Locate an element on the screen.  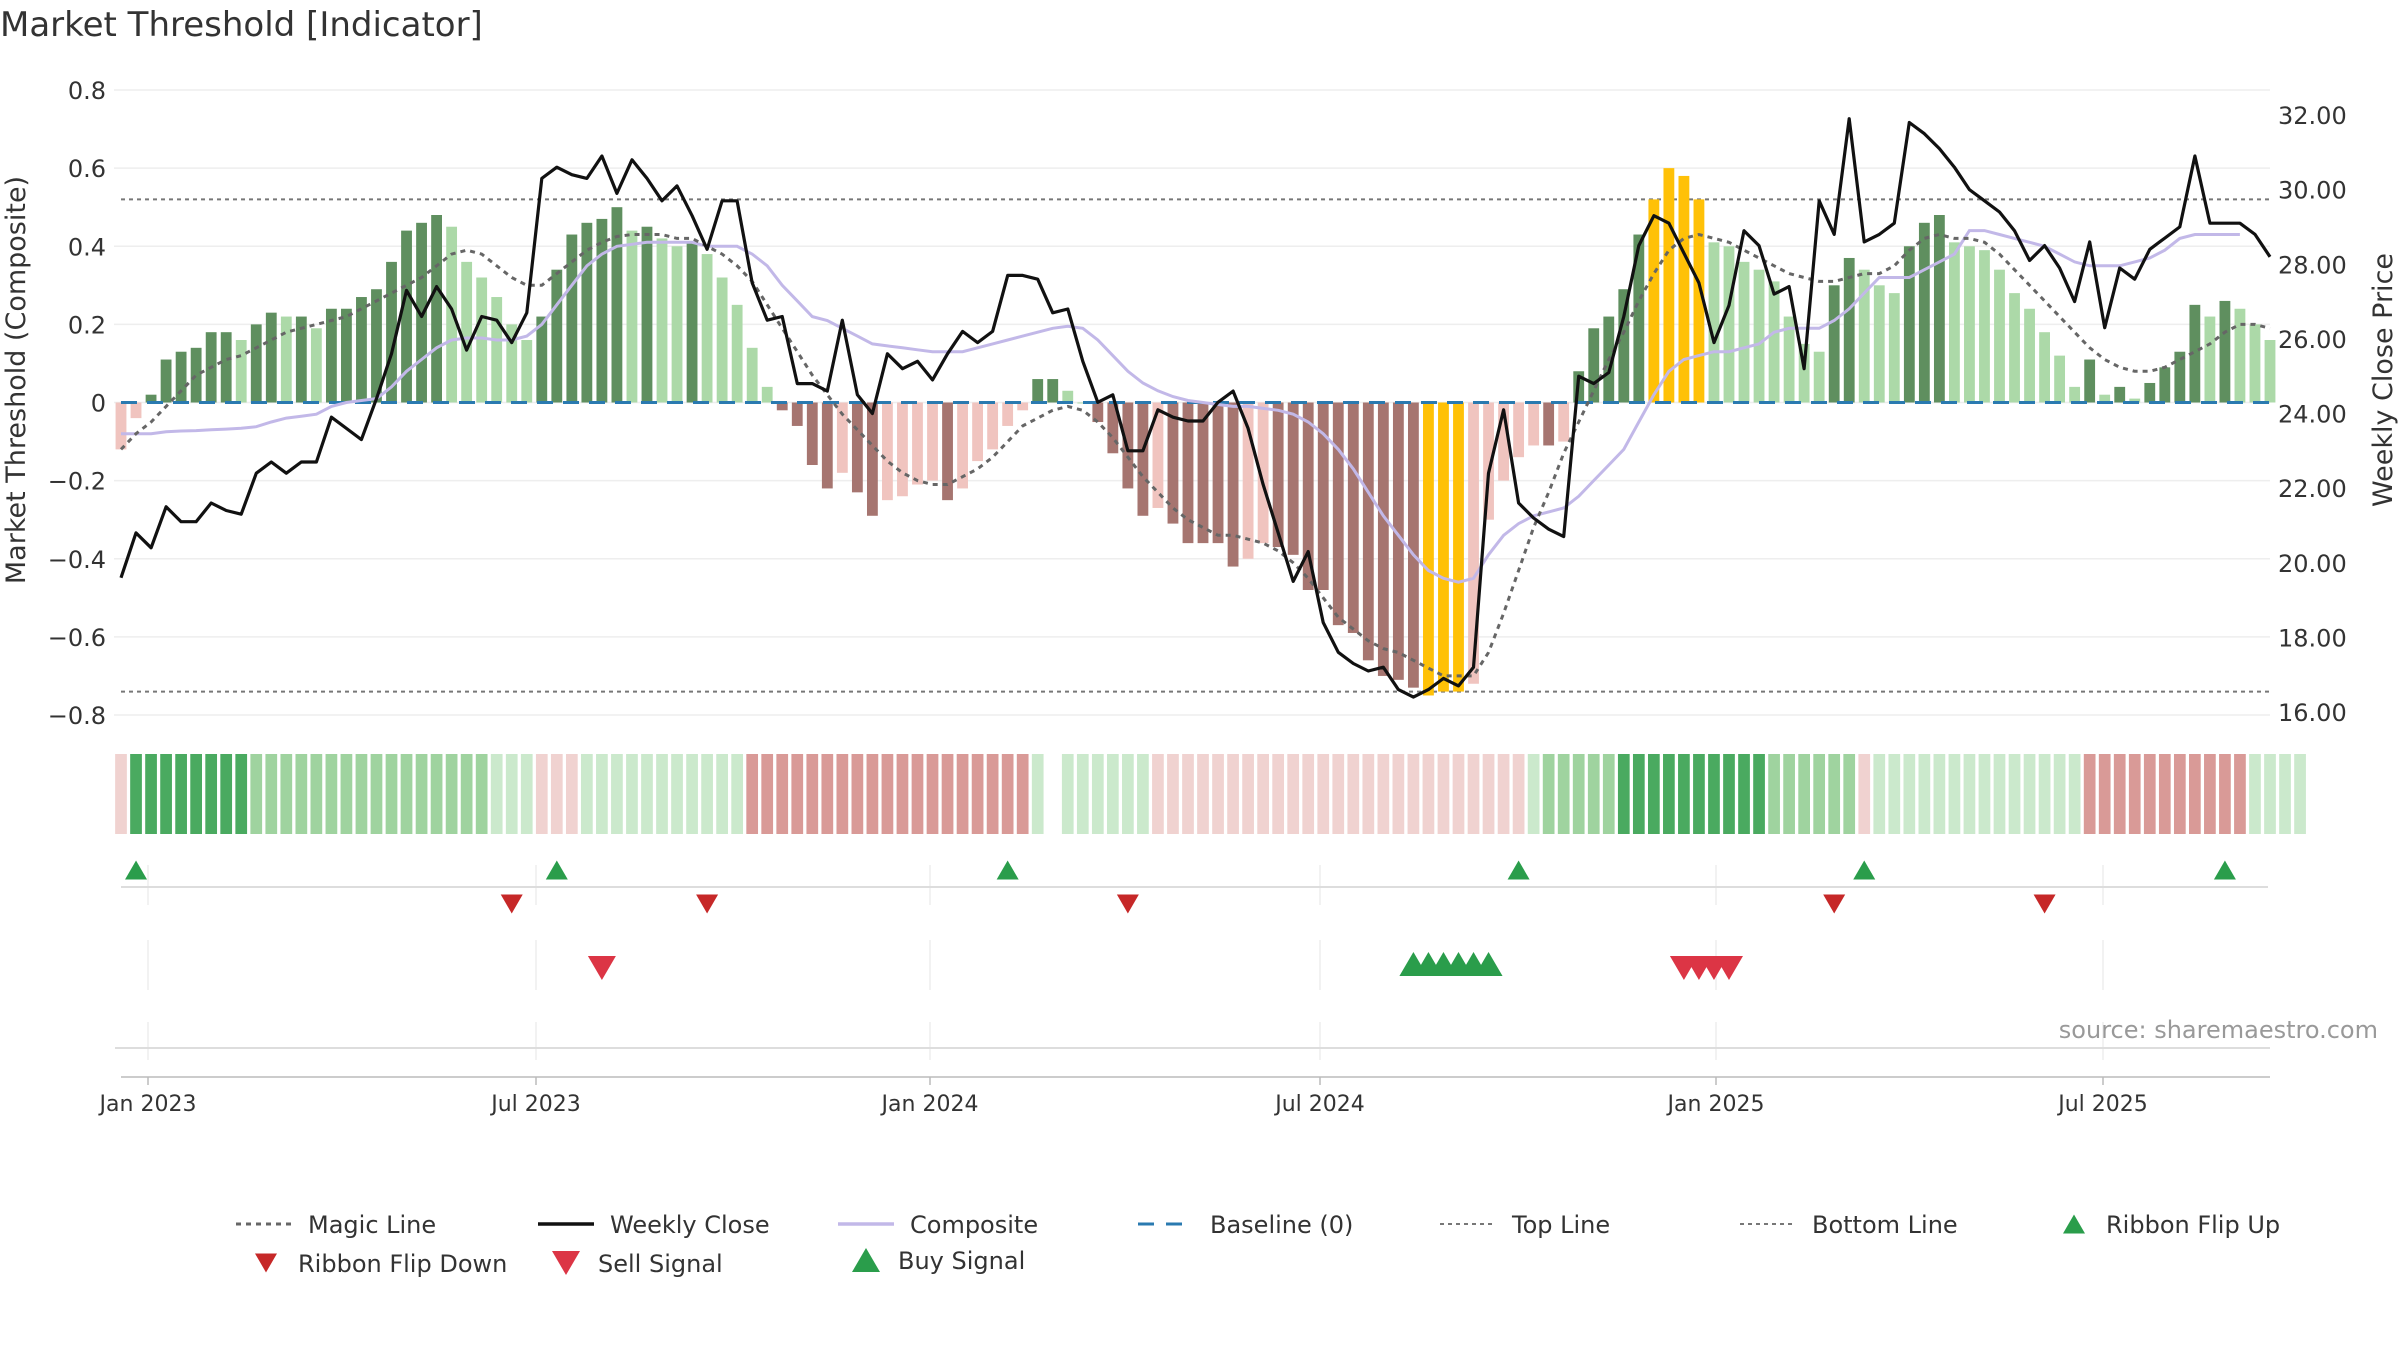
ribbon-flip-down-marker is located at coordinates (707, 904).